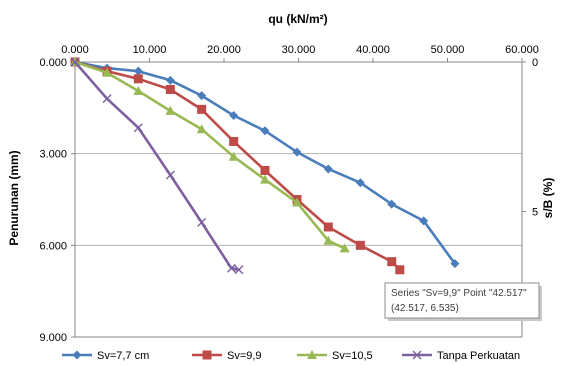  Describe the element at coordinates (448, 50) in the screenshot. I see `x-tick-label: 50.000` at that location.